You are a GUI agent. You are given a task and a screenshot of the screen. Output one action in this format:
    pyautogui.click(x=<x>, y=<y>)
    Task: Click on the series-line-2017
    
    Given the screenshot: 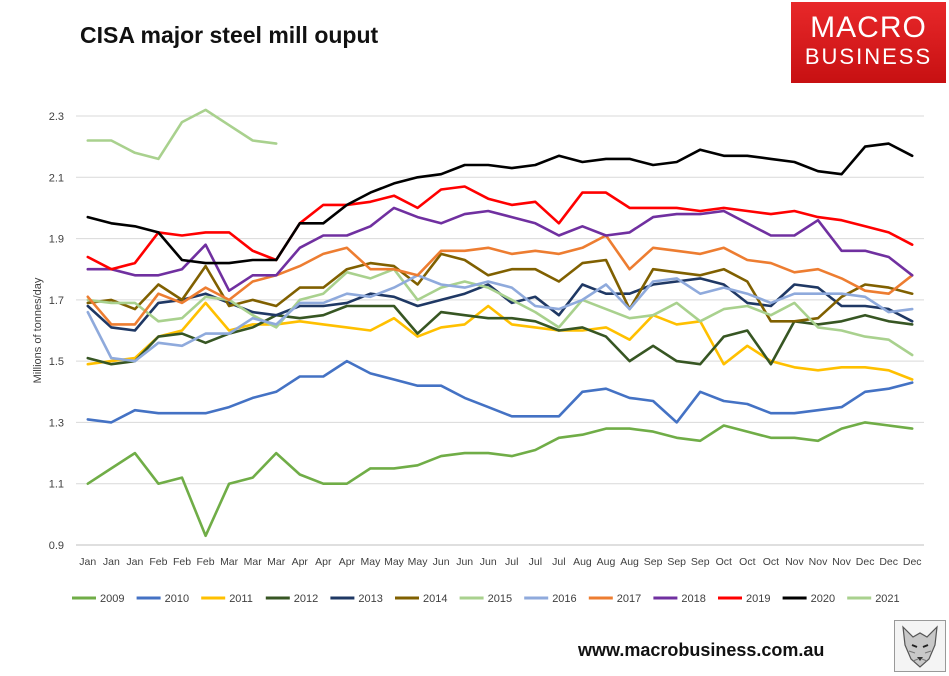 What is the action you would take?
    pyautogui.click(x=500, y=280)
    